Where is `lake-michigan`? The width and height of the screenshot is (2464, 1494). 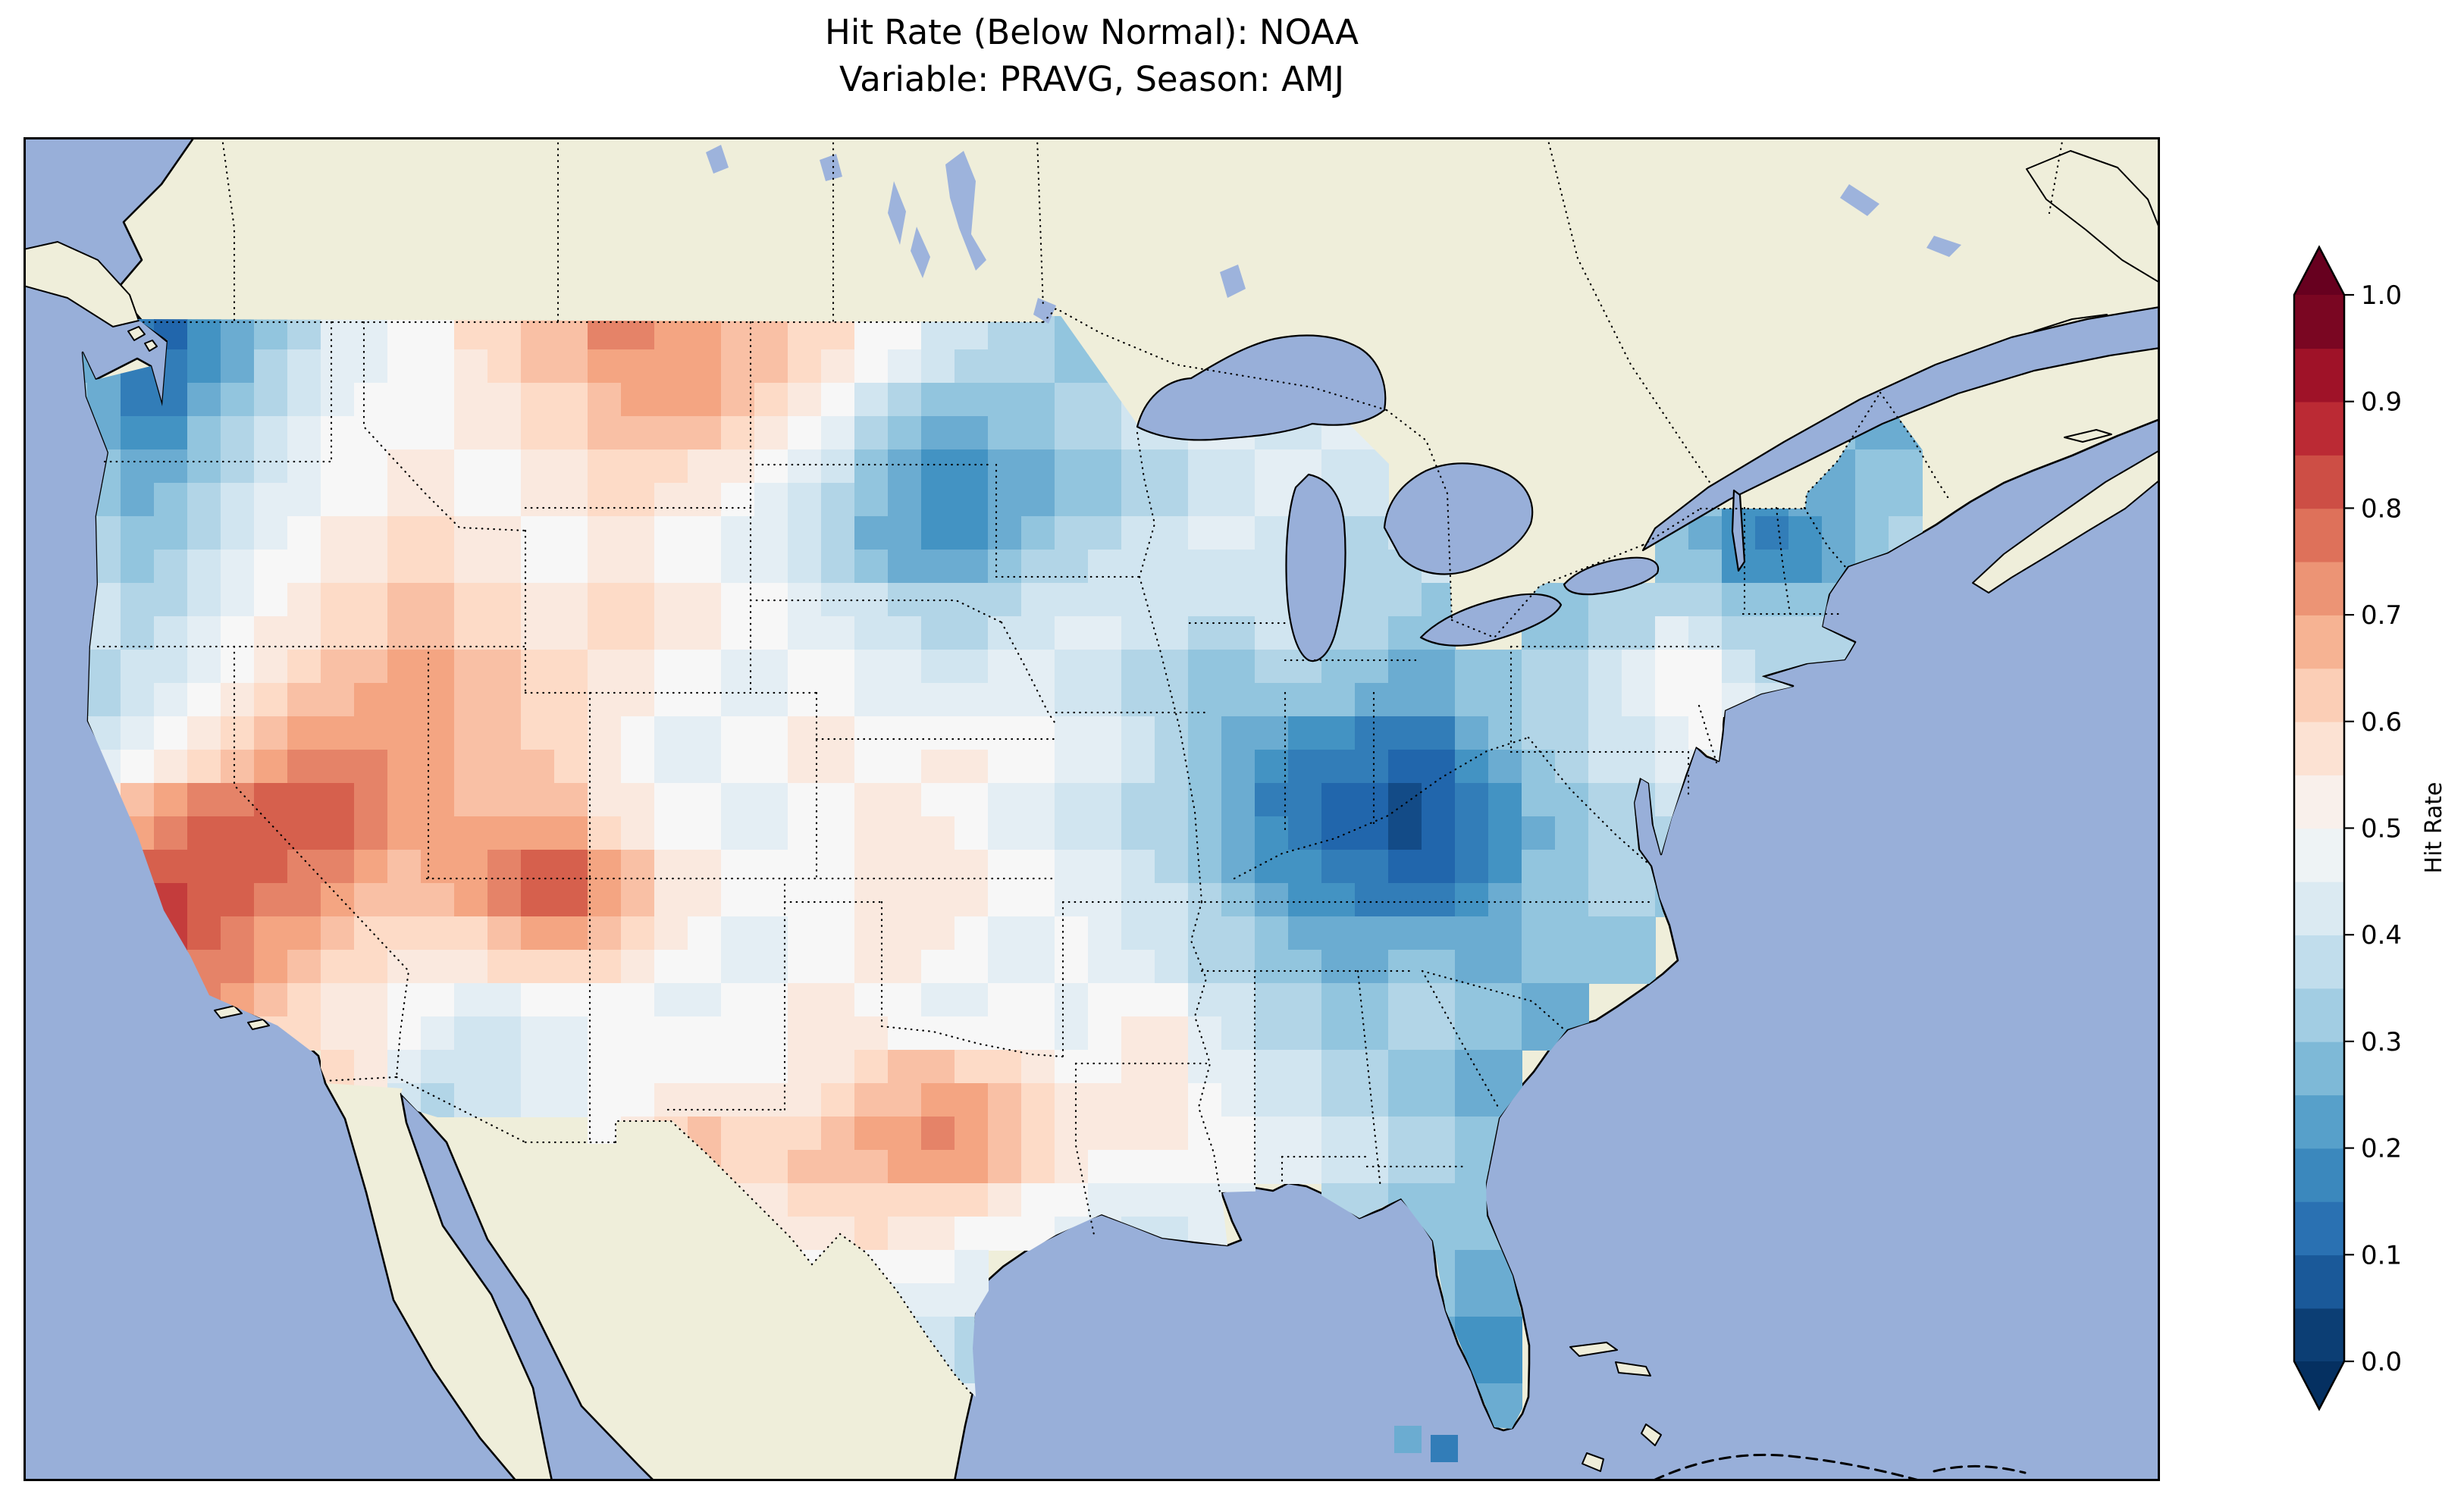
lake-michigan is located at coordinates (1315, 567).